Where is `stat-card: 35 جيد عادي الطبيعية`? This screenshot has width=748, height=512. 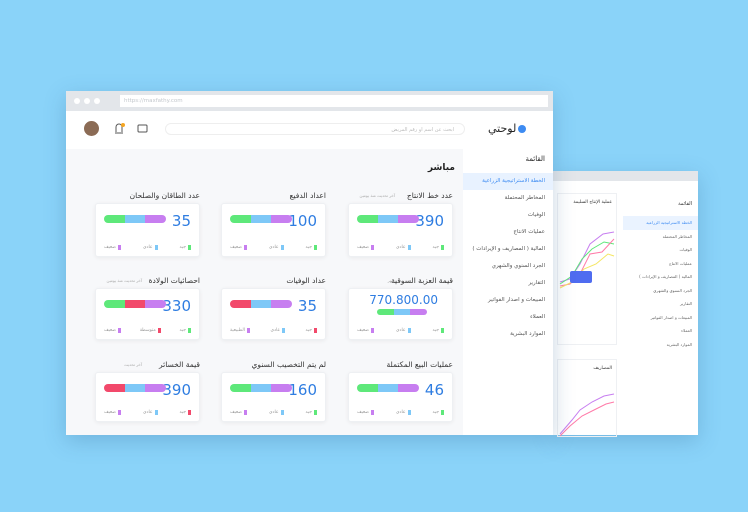
stat-card: 35 جيد عادي الطبيعية is located at coordinates (273, 314).